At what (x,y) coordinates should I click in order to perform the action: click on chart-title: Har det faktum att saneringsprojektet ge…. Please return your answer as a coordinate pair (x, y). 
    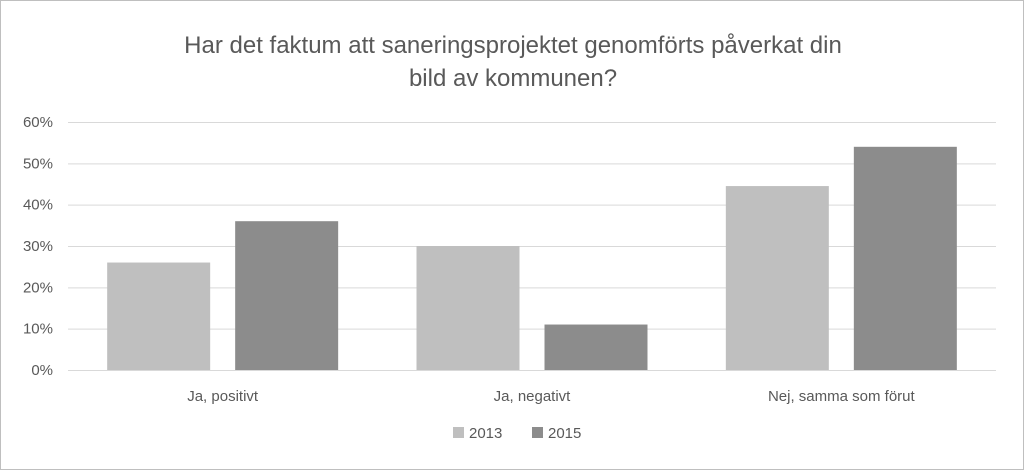
    Looking at the image, I should click on (513, 62).